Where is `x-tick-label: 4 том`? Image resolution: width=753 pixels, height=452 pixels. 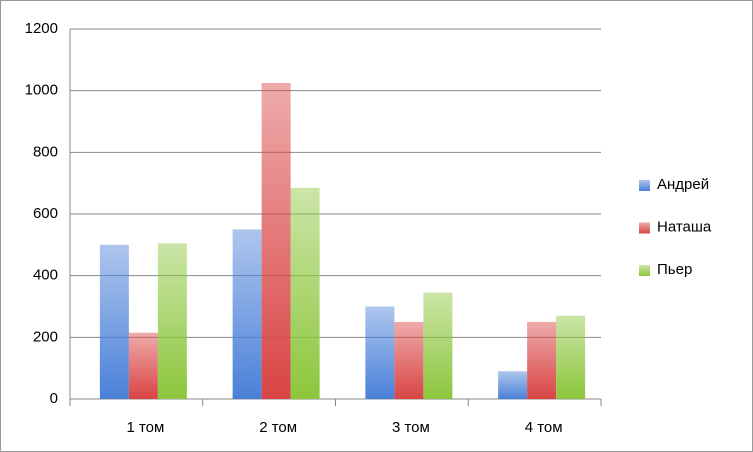 x-tick-label: 4 том is located at coordinates (544, 427).